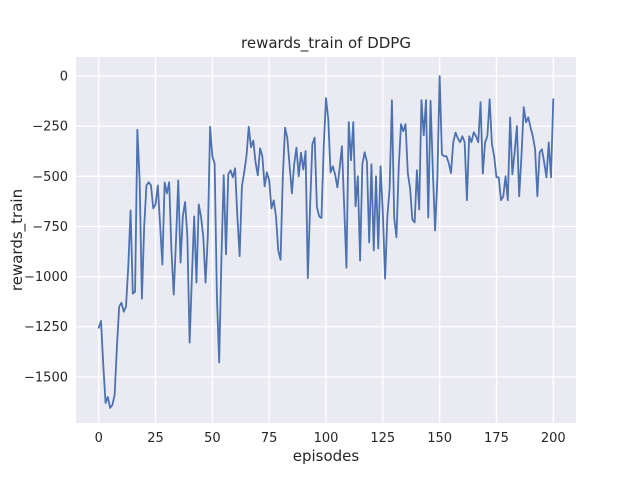 The width and height of the screenshot is (640, 480). Describe the element at coordinates (50, 227) in the screenshot. I see `y-tick-label: −750` at that location.